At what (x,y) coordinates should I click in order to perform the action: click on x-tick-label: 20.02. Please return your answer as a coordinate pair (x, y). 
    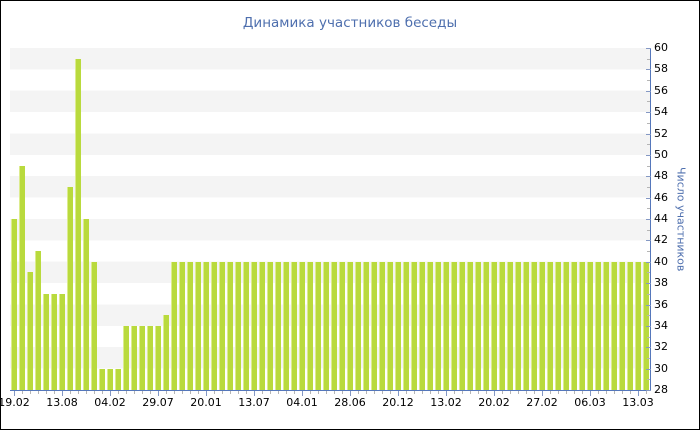
    Looking at the image, I should click on (494, 402).